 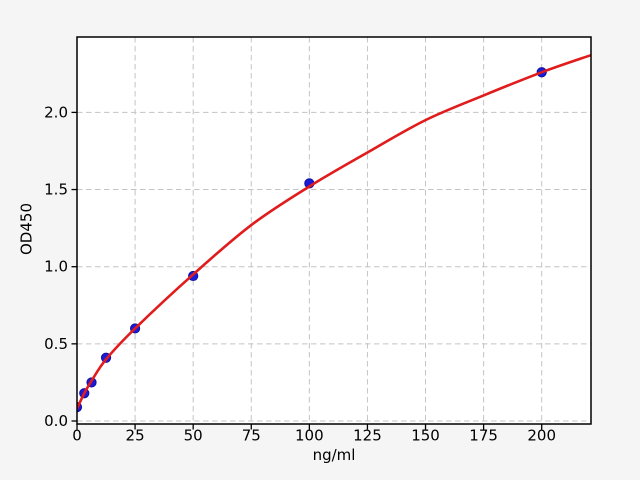 What do you see at coordinates (251, 436) in the screenshot?
I see `x-tick-label: 75` at bounding box center [251, 436].